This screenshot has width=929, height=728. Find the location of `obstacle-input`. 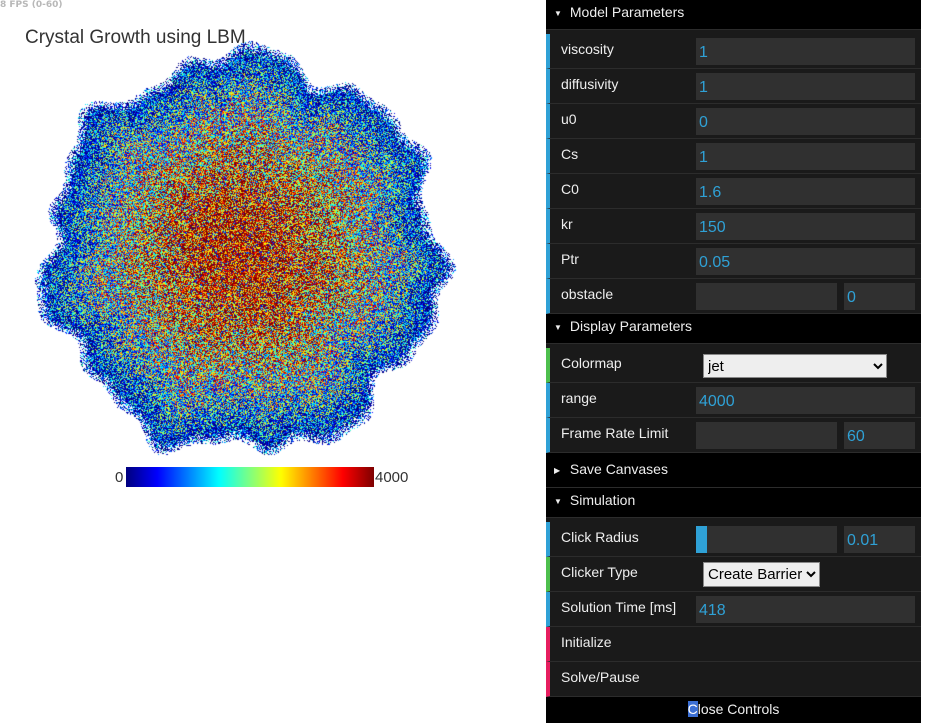

obstacle-input is located at coordinates (879, 296).